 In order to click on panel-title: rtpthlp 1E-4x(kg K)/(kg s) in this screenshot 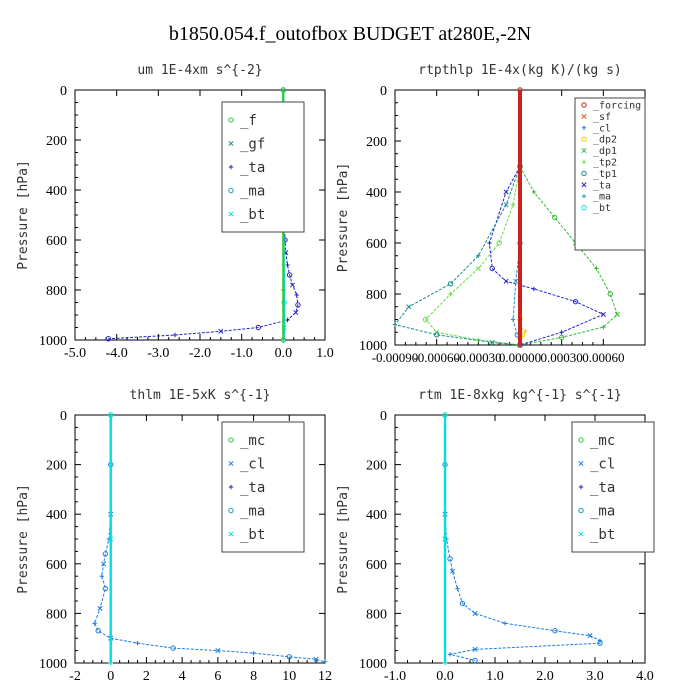, I will do `click(520, 70)`.